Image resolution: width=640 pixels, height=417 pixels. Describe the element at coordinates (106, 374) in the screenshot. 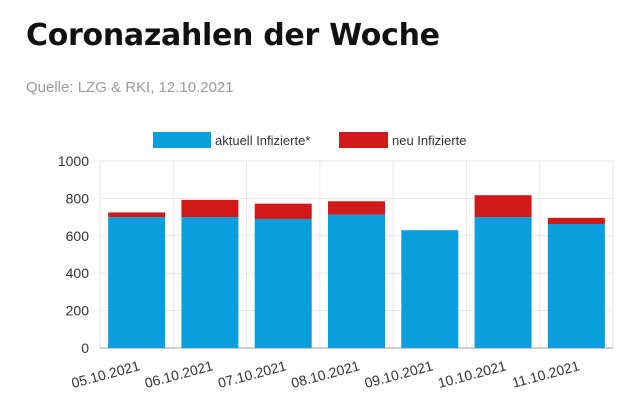

I see `x-tick-label: 05.10.2021` at that location.